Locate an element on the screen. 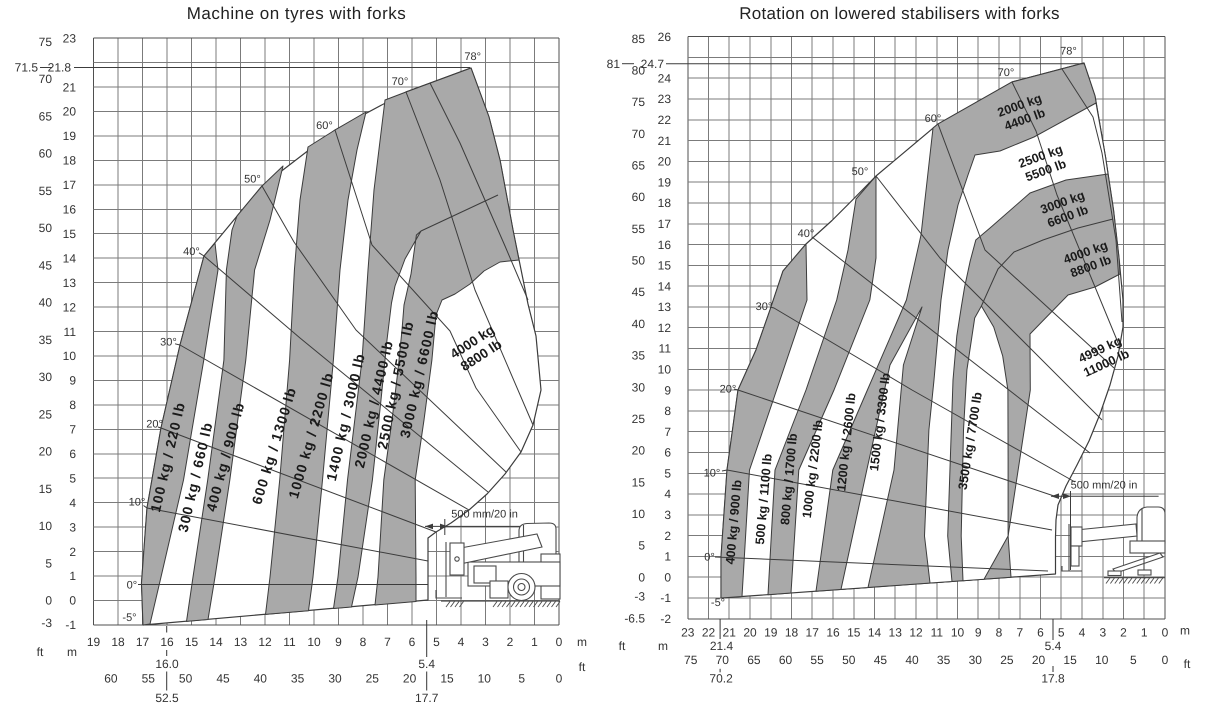 The width and height of the screenshot is (1206, 715). svg-text: 30 is located at coordinates (335, 679).